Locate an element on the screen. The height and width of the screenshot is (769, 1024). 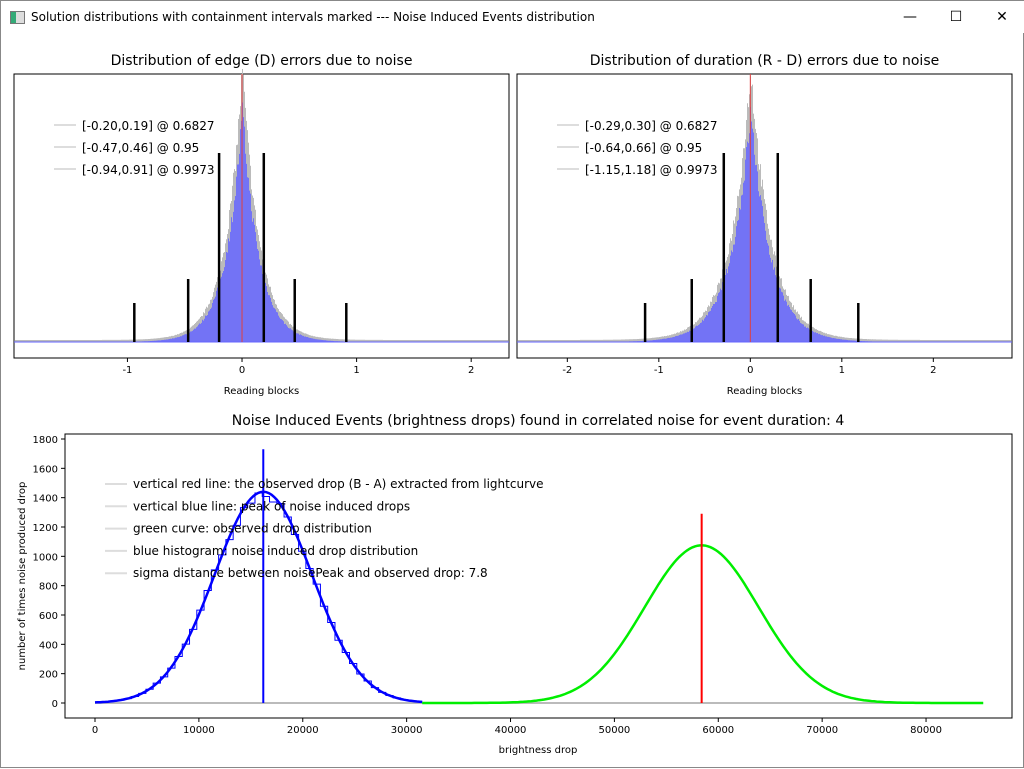
legend-entry: [-0.20,0.19] @ 0.6827 is located at coordinates (148, 126).